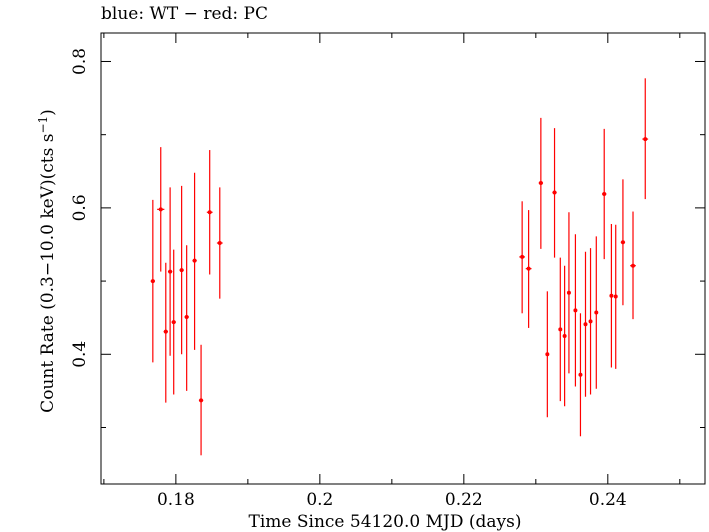  Describe the element at coordinates (80, 207) in the screenshot. I see `y-tick-label: 0.6` at that location.